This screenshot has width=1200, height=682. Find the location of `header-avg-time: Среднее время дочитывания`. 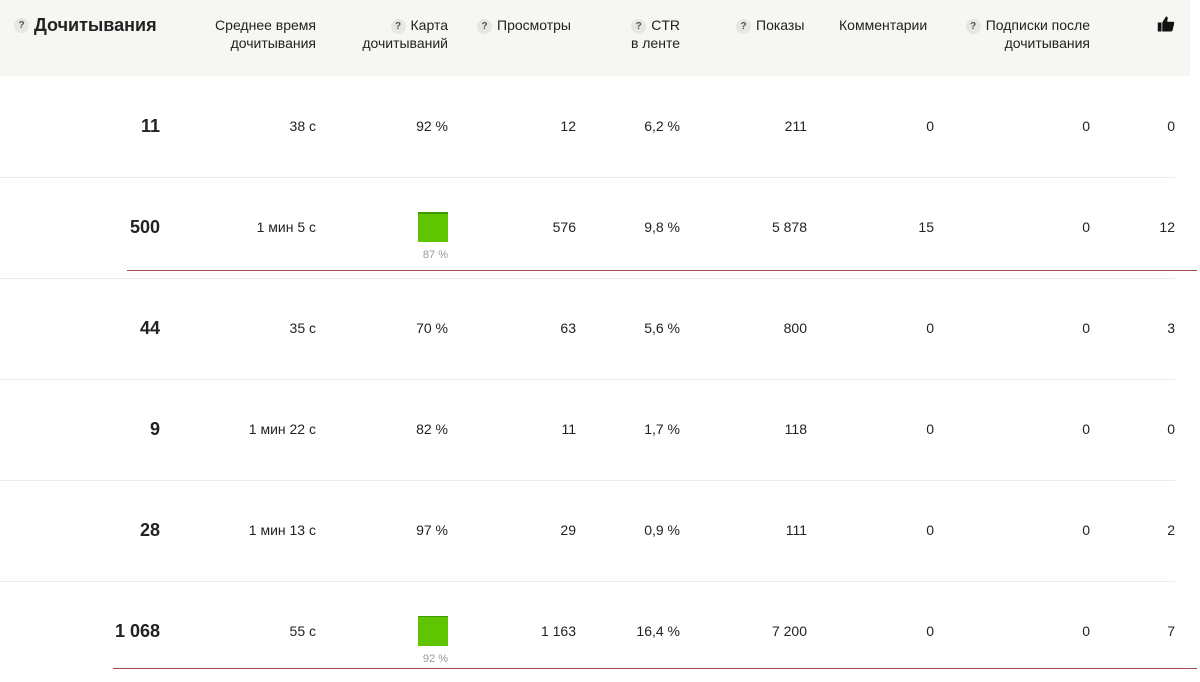

header-avg-time: Среднее время дочитывания is located at coordinates (258, 34).